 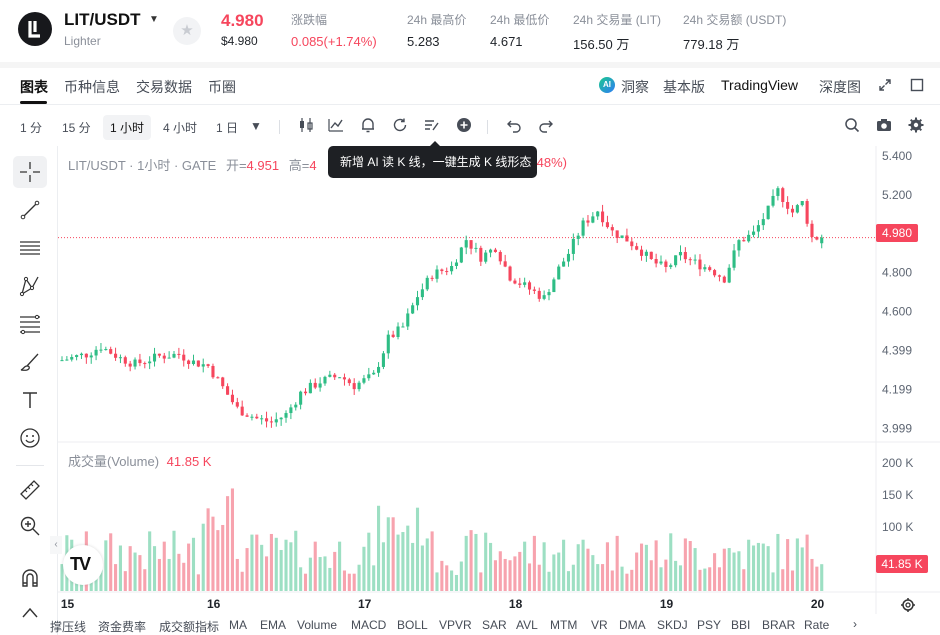 I want to click on indicator-macd: MACD, so click(x=369, y=625).